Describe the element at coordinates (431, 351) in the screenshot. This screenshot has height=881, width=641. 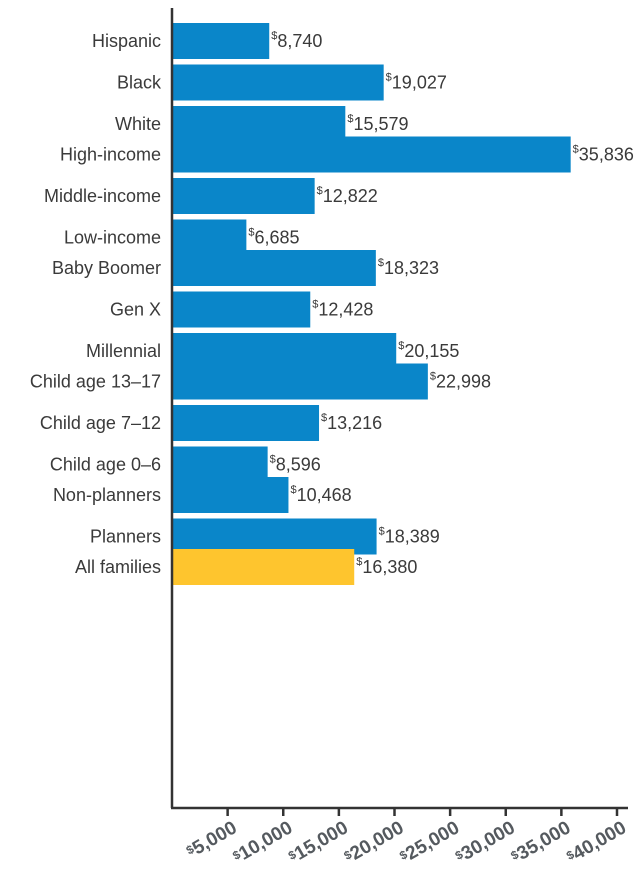
I see `value-number: 20,155` at that location.